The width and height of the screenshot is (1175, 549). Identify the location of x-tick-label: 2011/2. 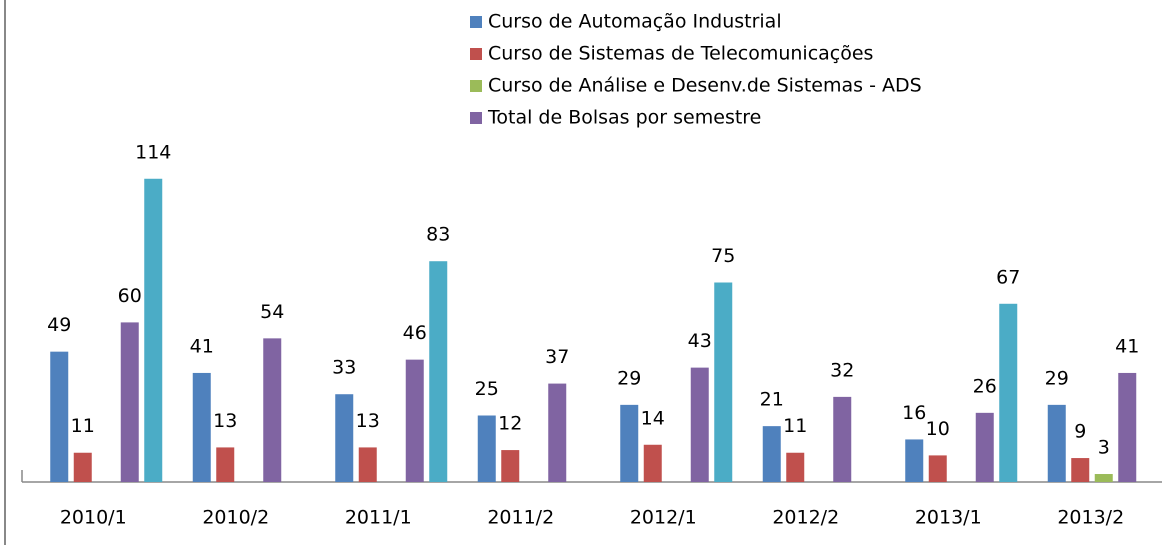
(520, 518).